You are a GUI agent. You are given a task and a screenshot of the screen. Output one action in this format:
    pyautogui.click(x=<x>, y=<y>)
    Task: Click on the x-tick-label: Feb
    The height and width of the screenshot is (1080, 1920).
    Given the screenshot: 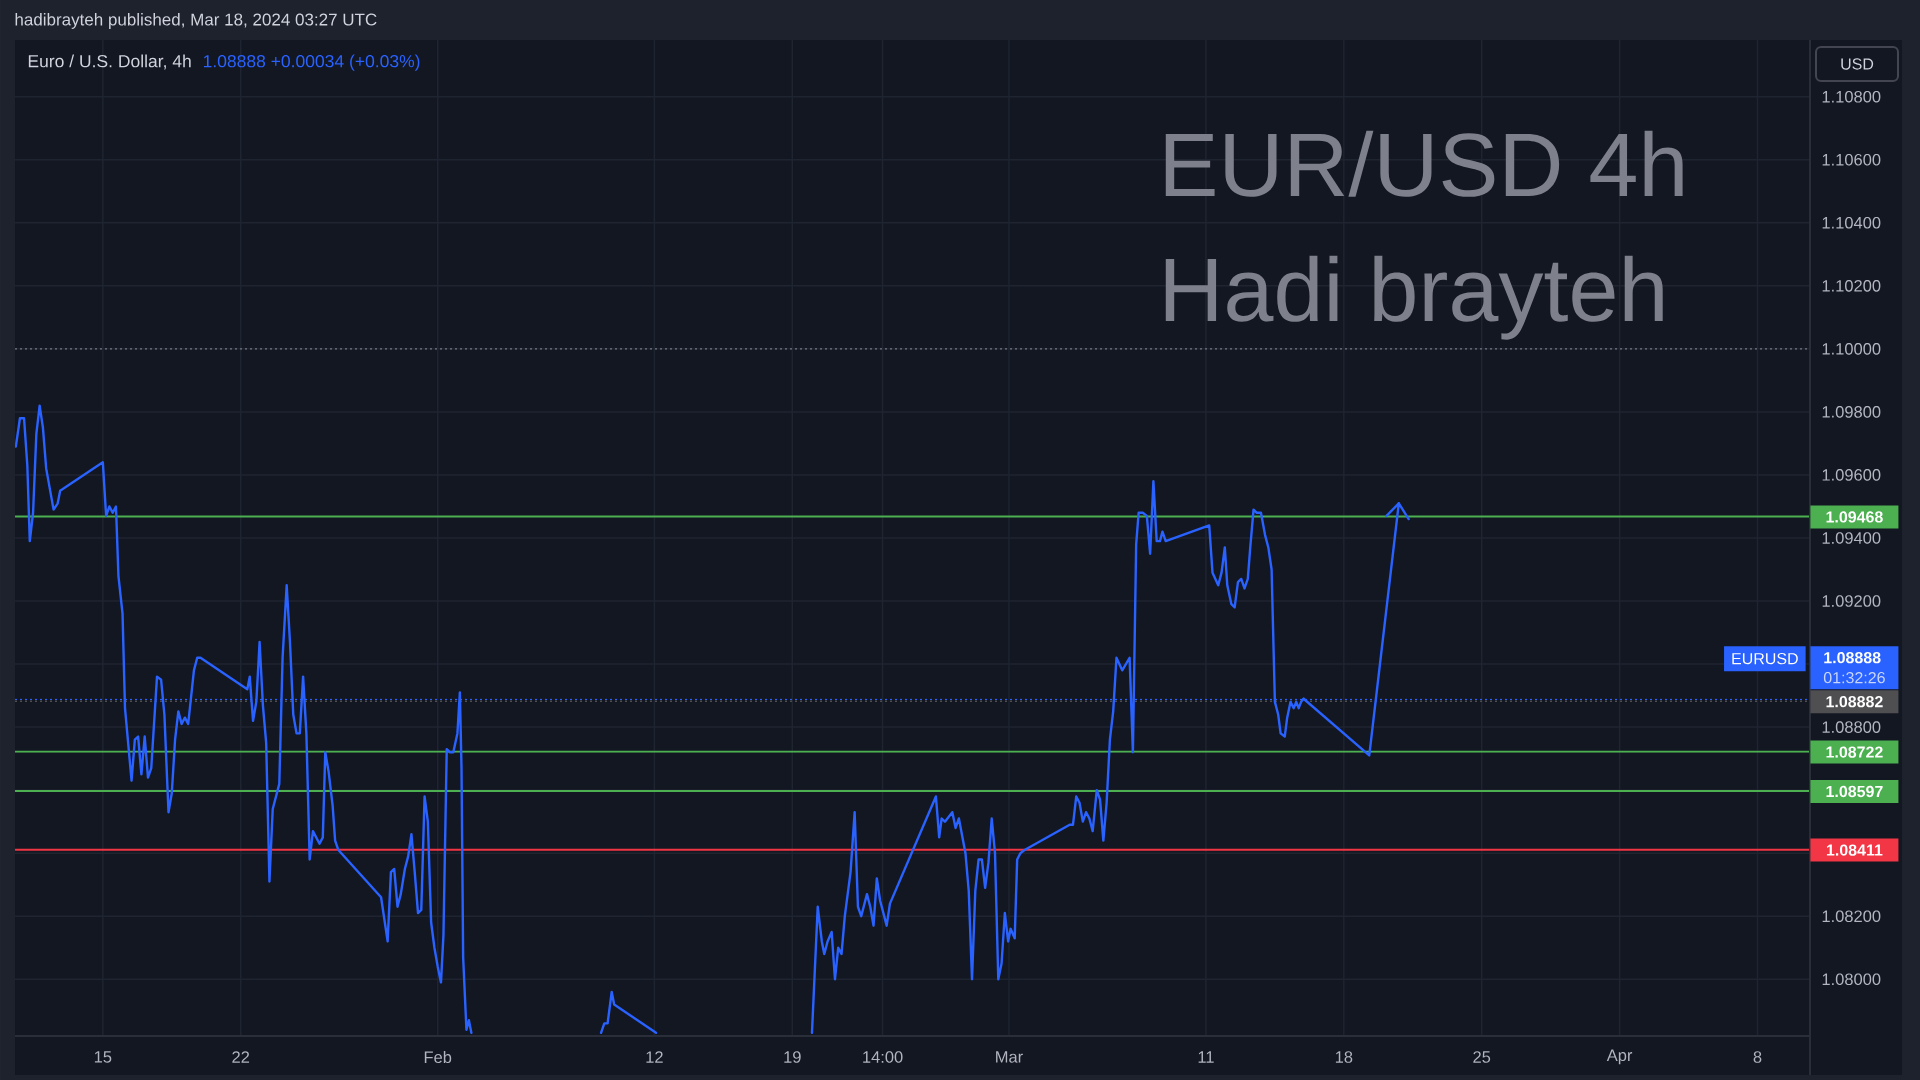 What is the action you would take?
    pyautogui.click(x=438, y=1057)
    